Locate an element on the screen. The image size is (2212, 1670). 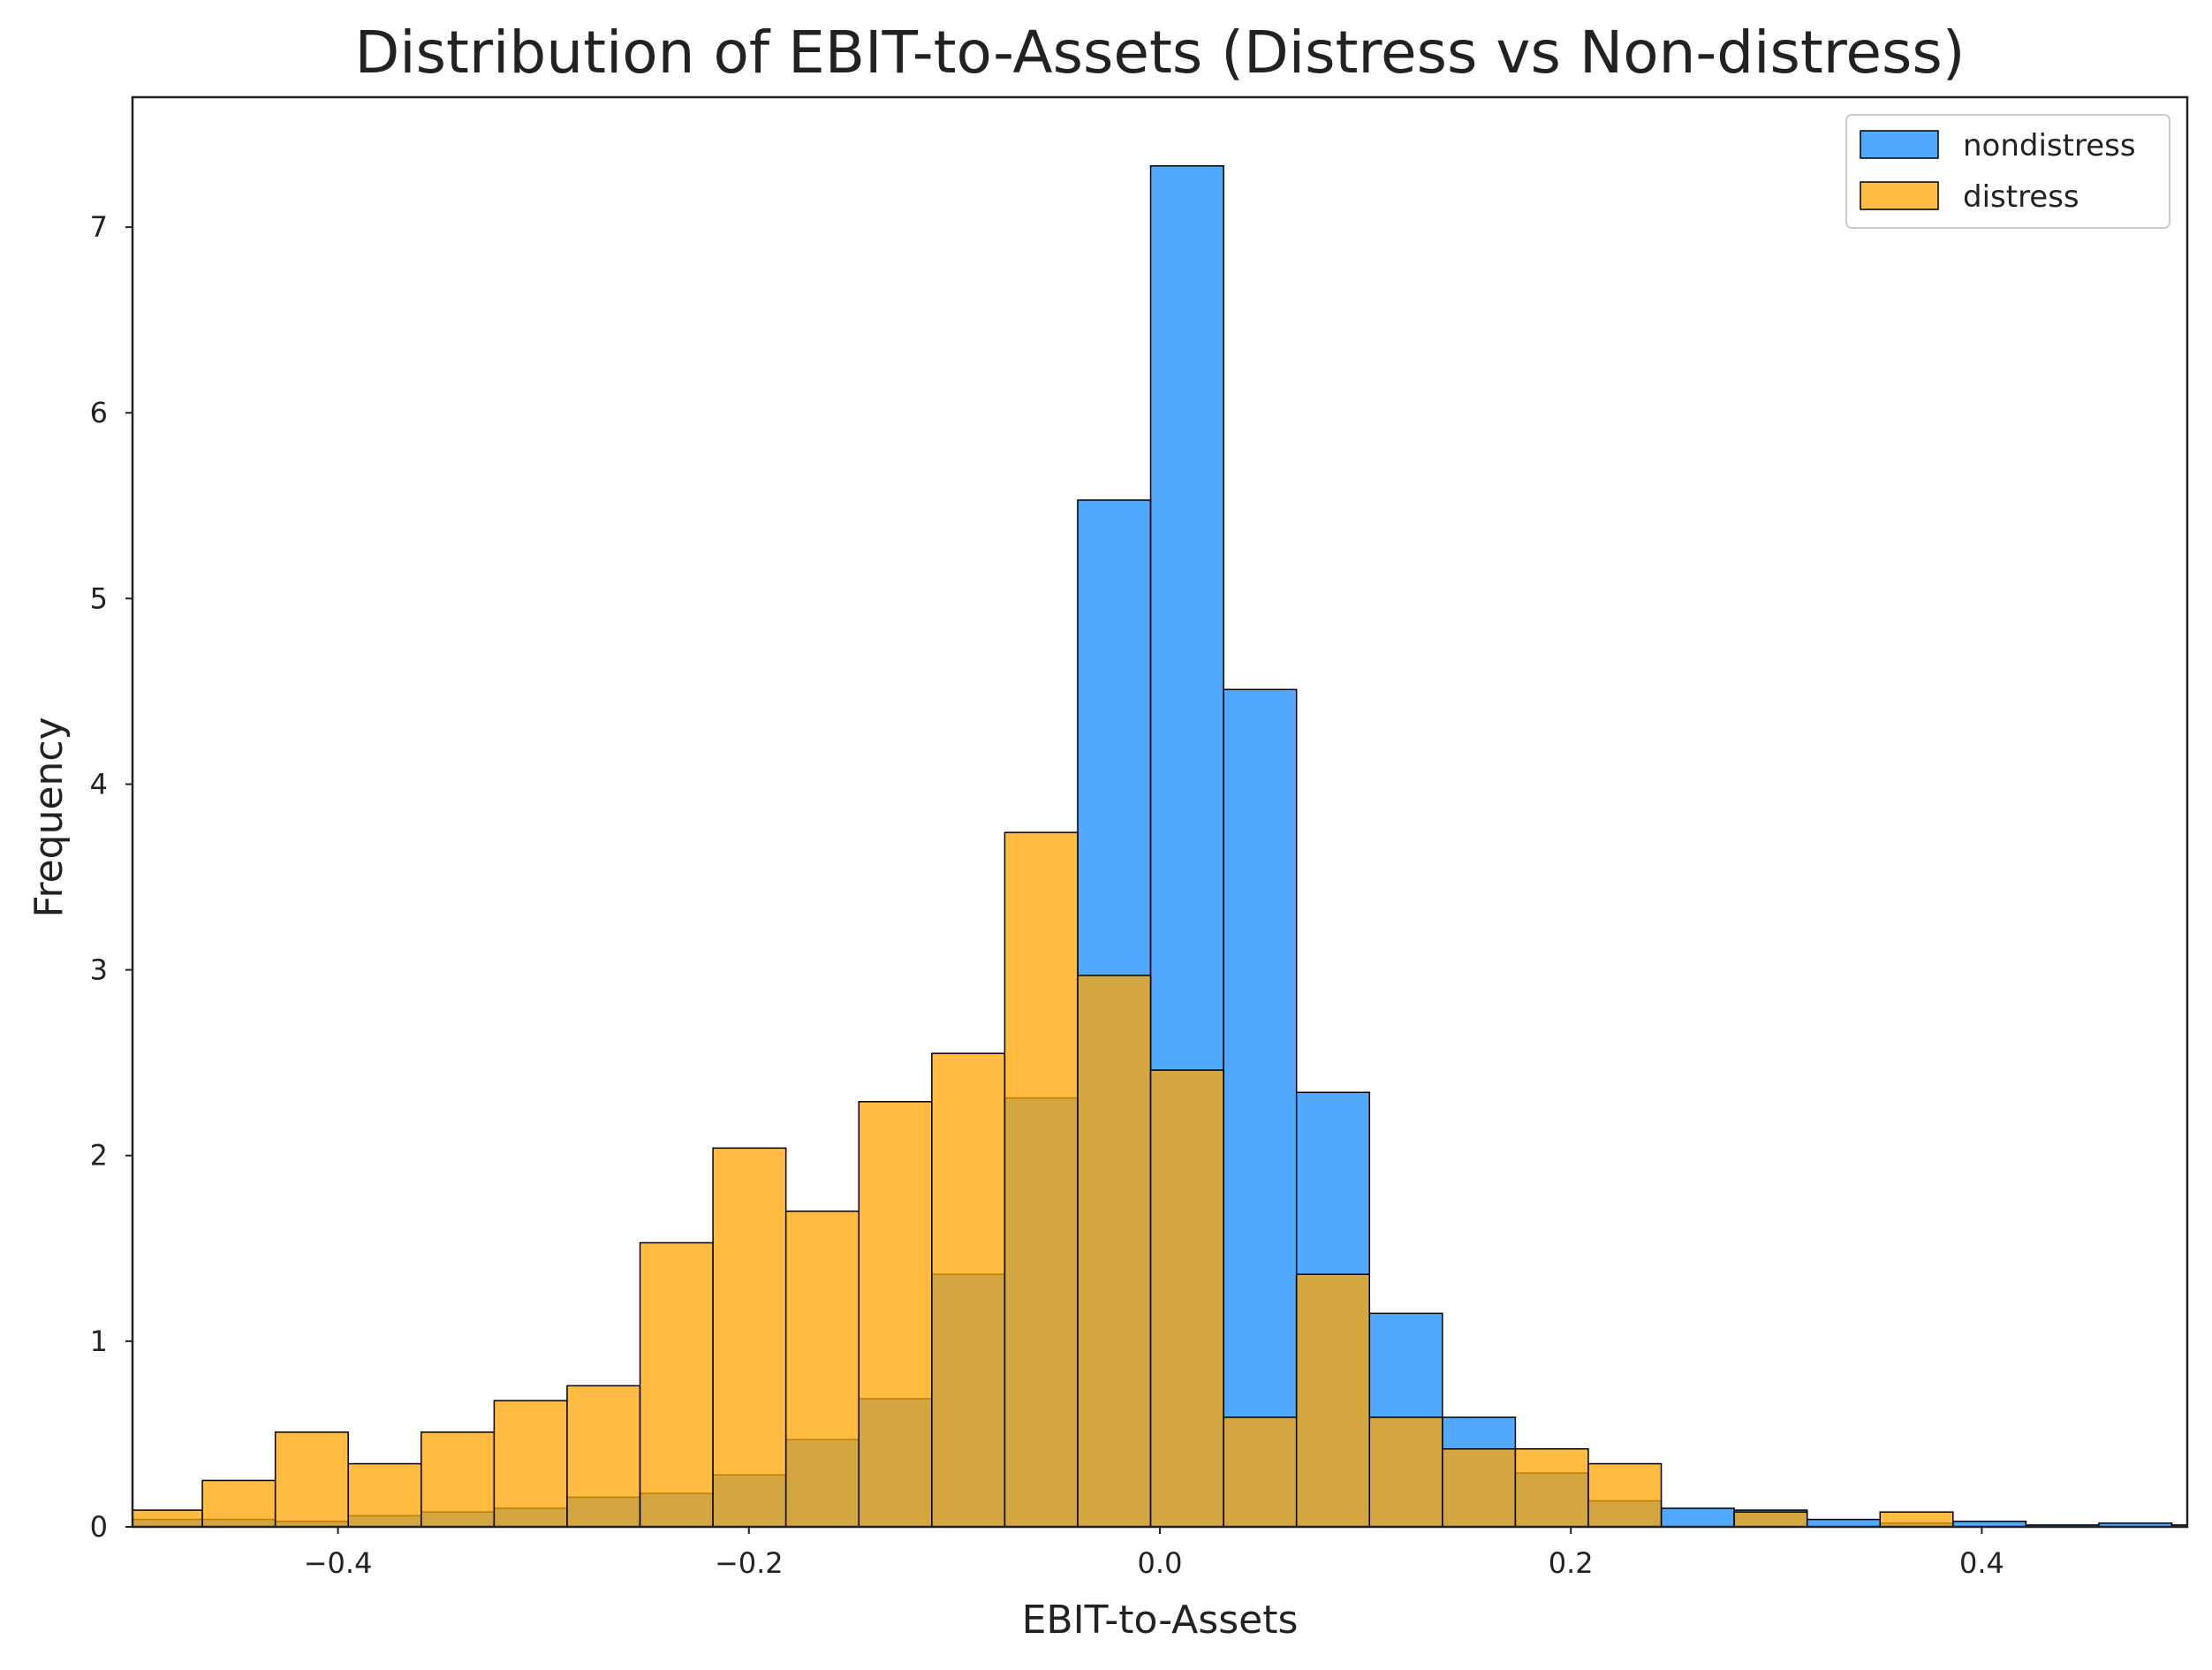
y-tick-label: 3 is located at coordinates (99, 970).